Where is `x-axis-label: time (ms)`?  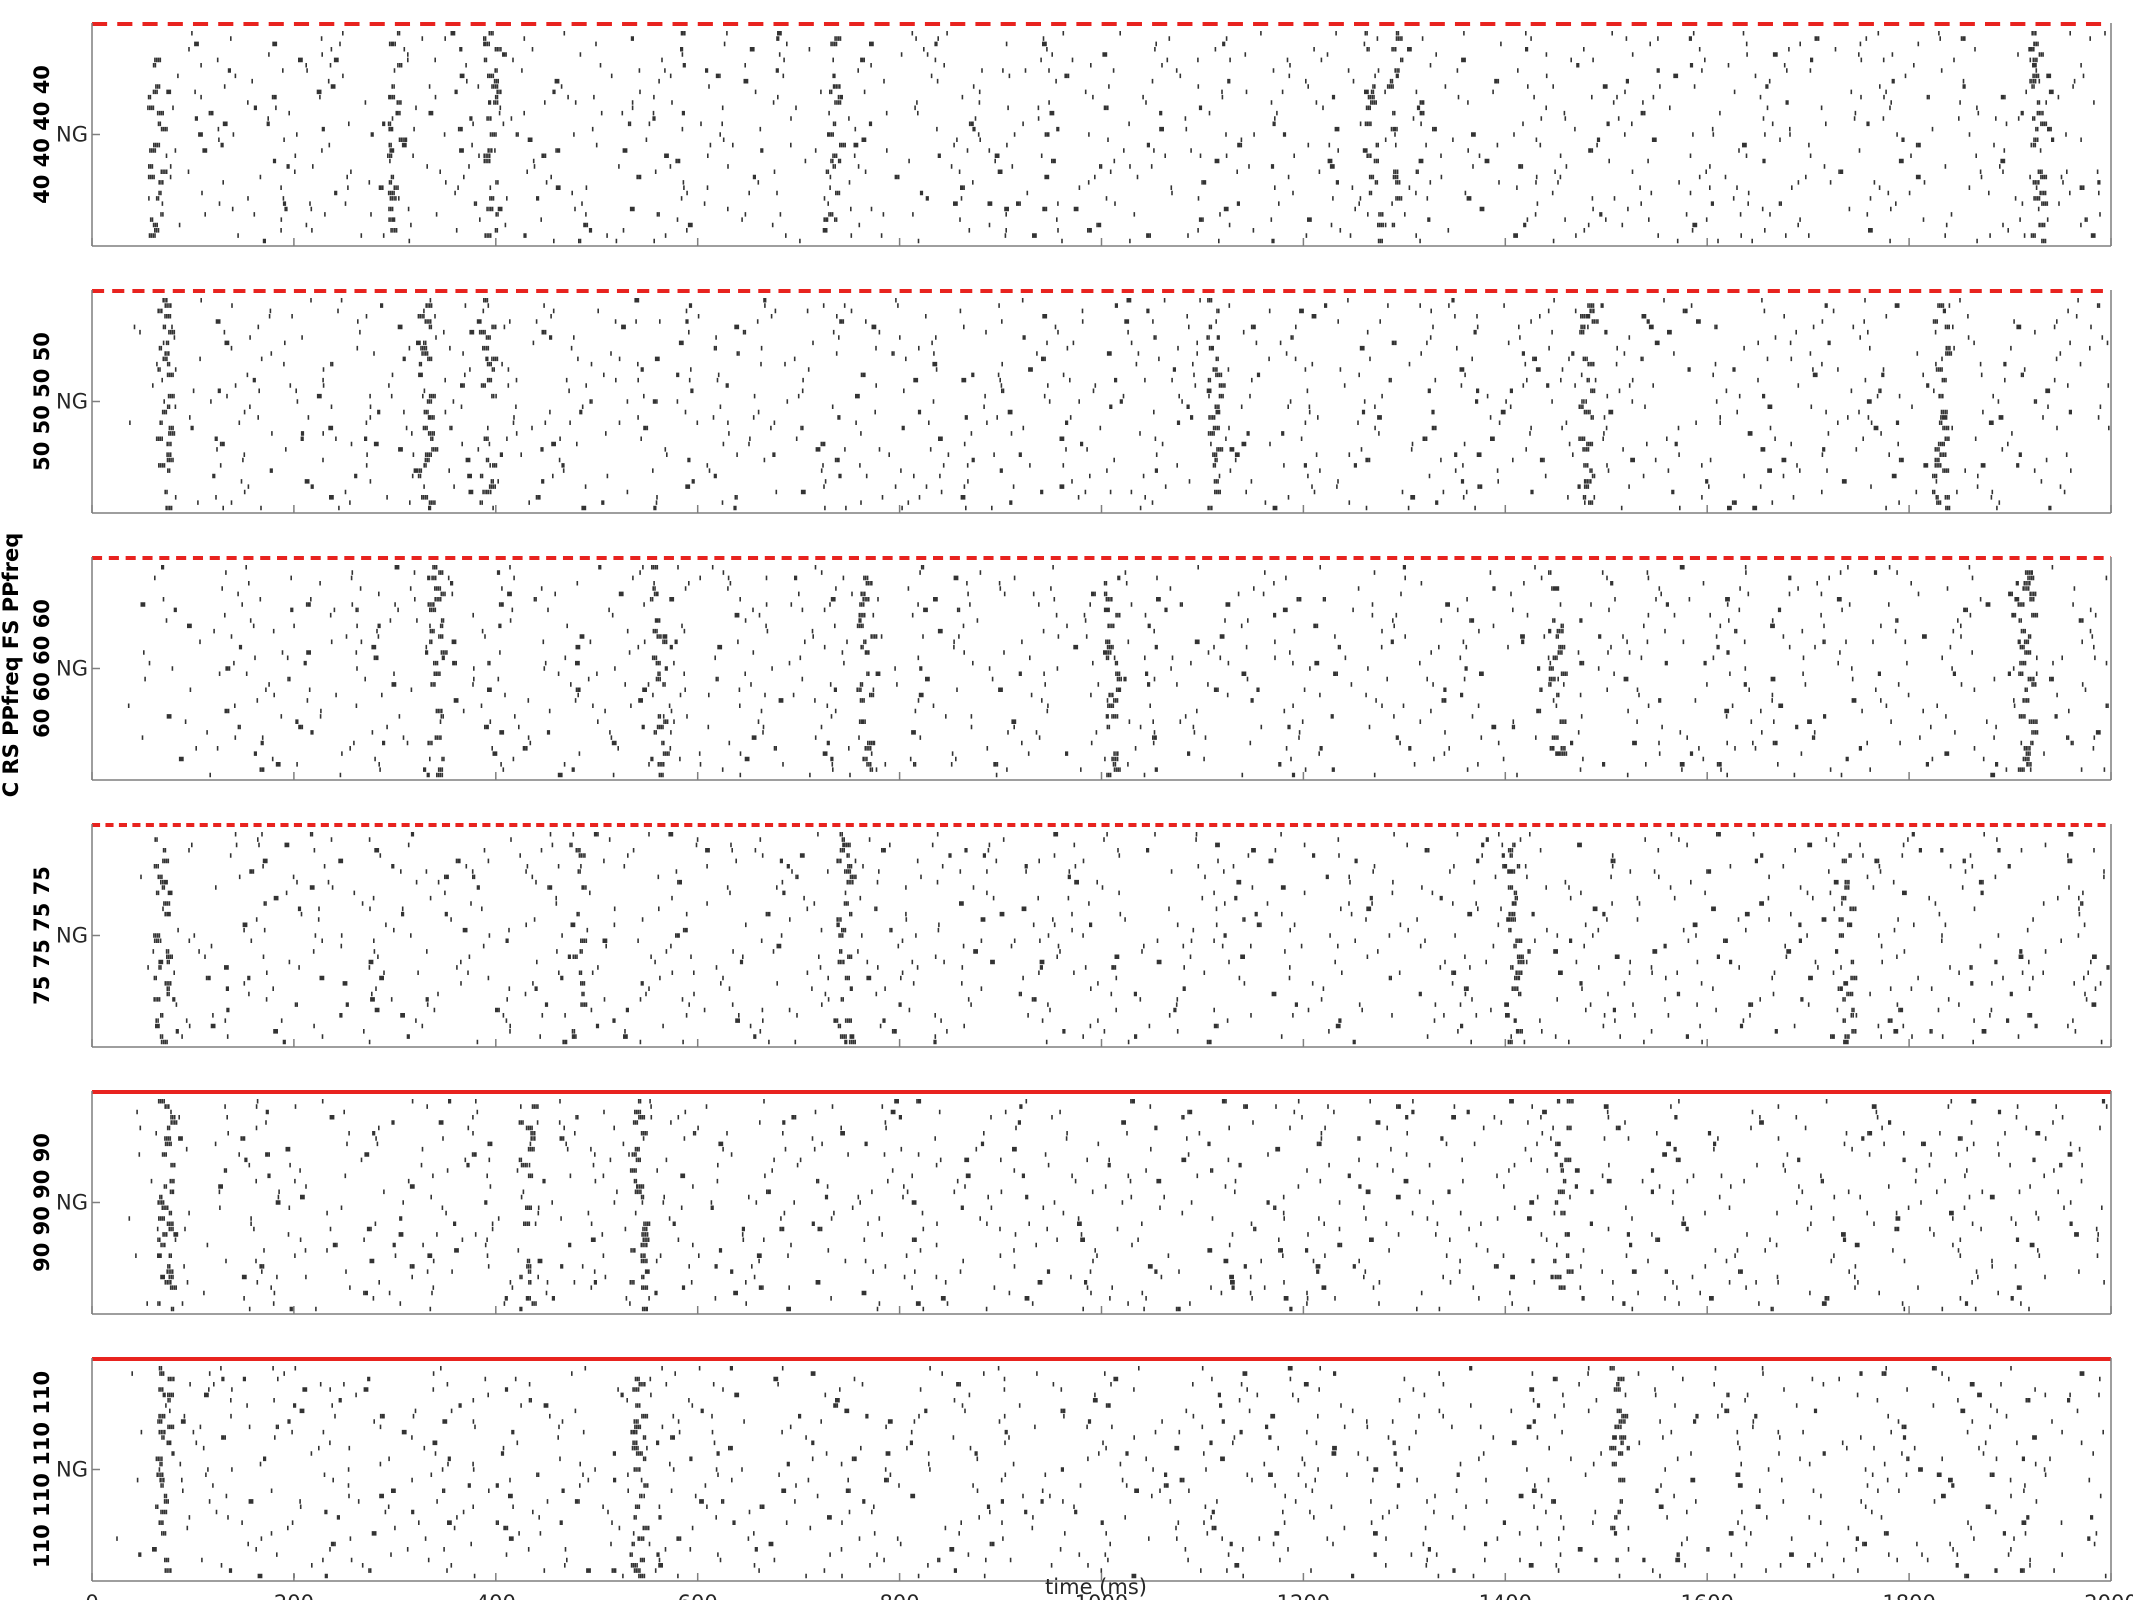
x-axis-label: time (ms) is located at coordinates (1096, 1587).